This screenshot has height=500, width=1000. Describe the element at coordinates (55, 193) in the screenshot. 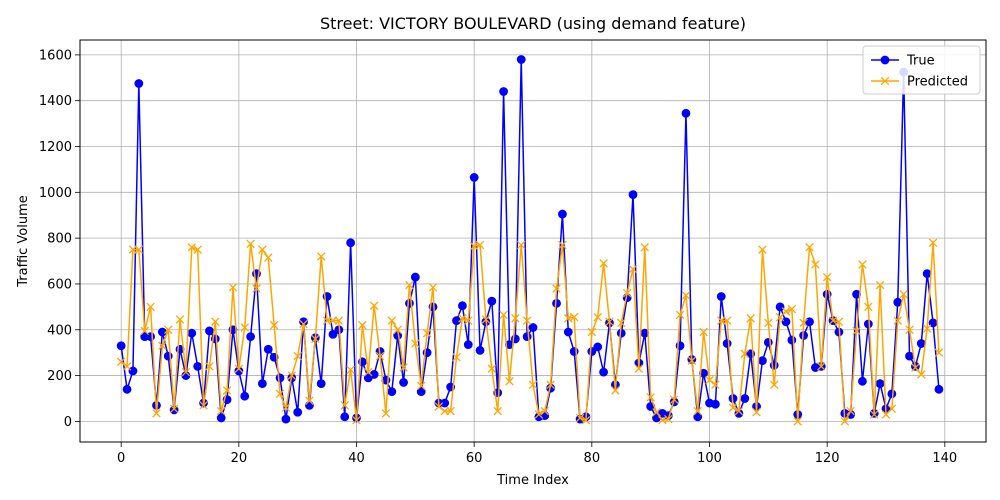

I see `y-tick-label: 1000` at that location.